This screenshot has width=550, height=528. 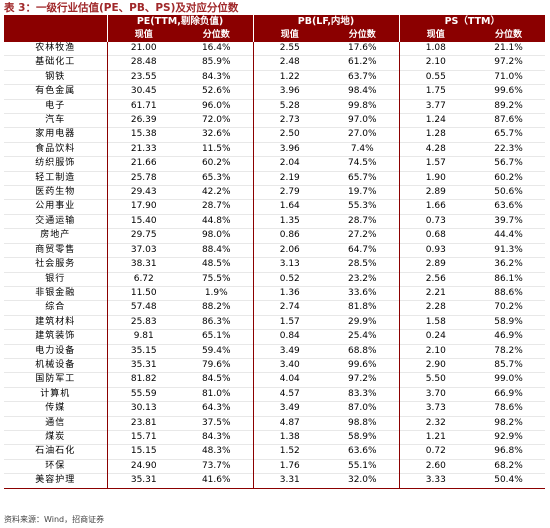 I want to click on pe-value-cell: 61.71, so click(x=143, y=106).